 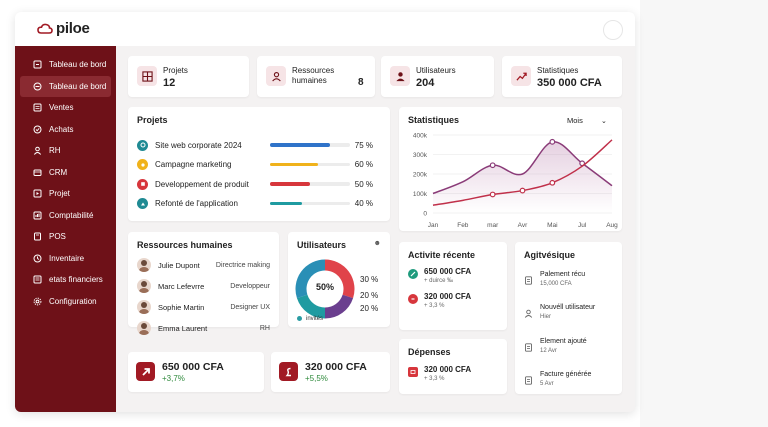 I want to click on donut-label-1: 30 %, so click(x=369, y=279).